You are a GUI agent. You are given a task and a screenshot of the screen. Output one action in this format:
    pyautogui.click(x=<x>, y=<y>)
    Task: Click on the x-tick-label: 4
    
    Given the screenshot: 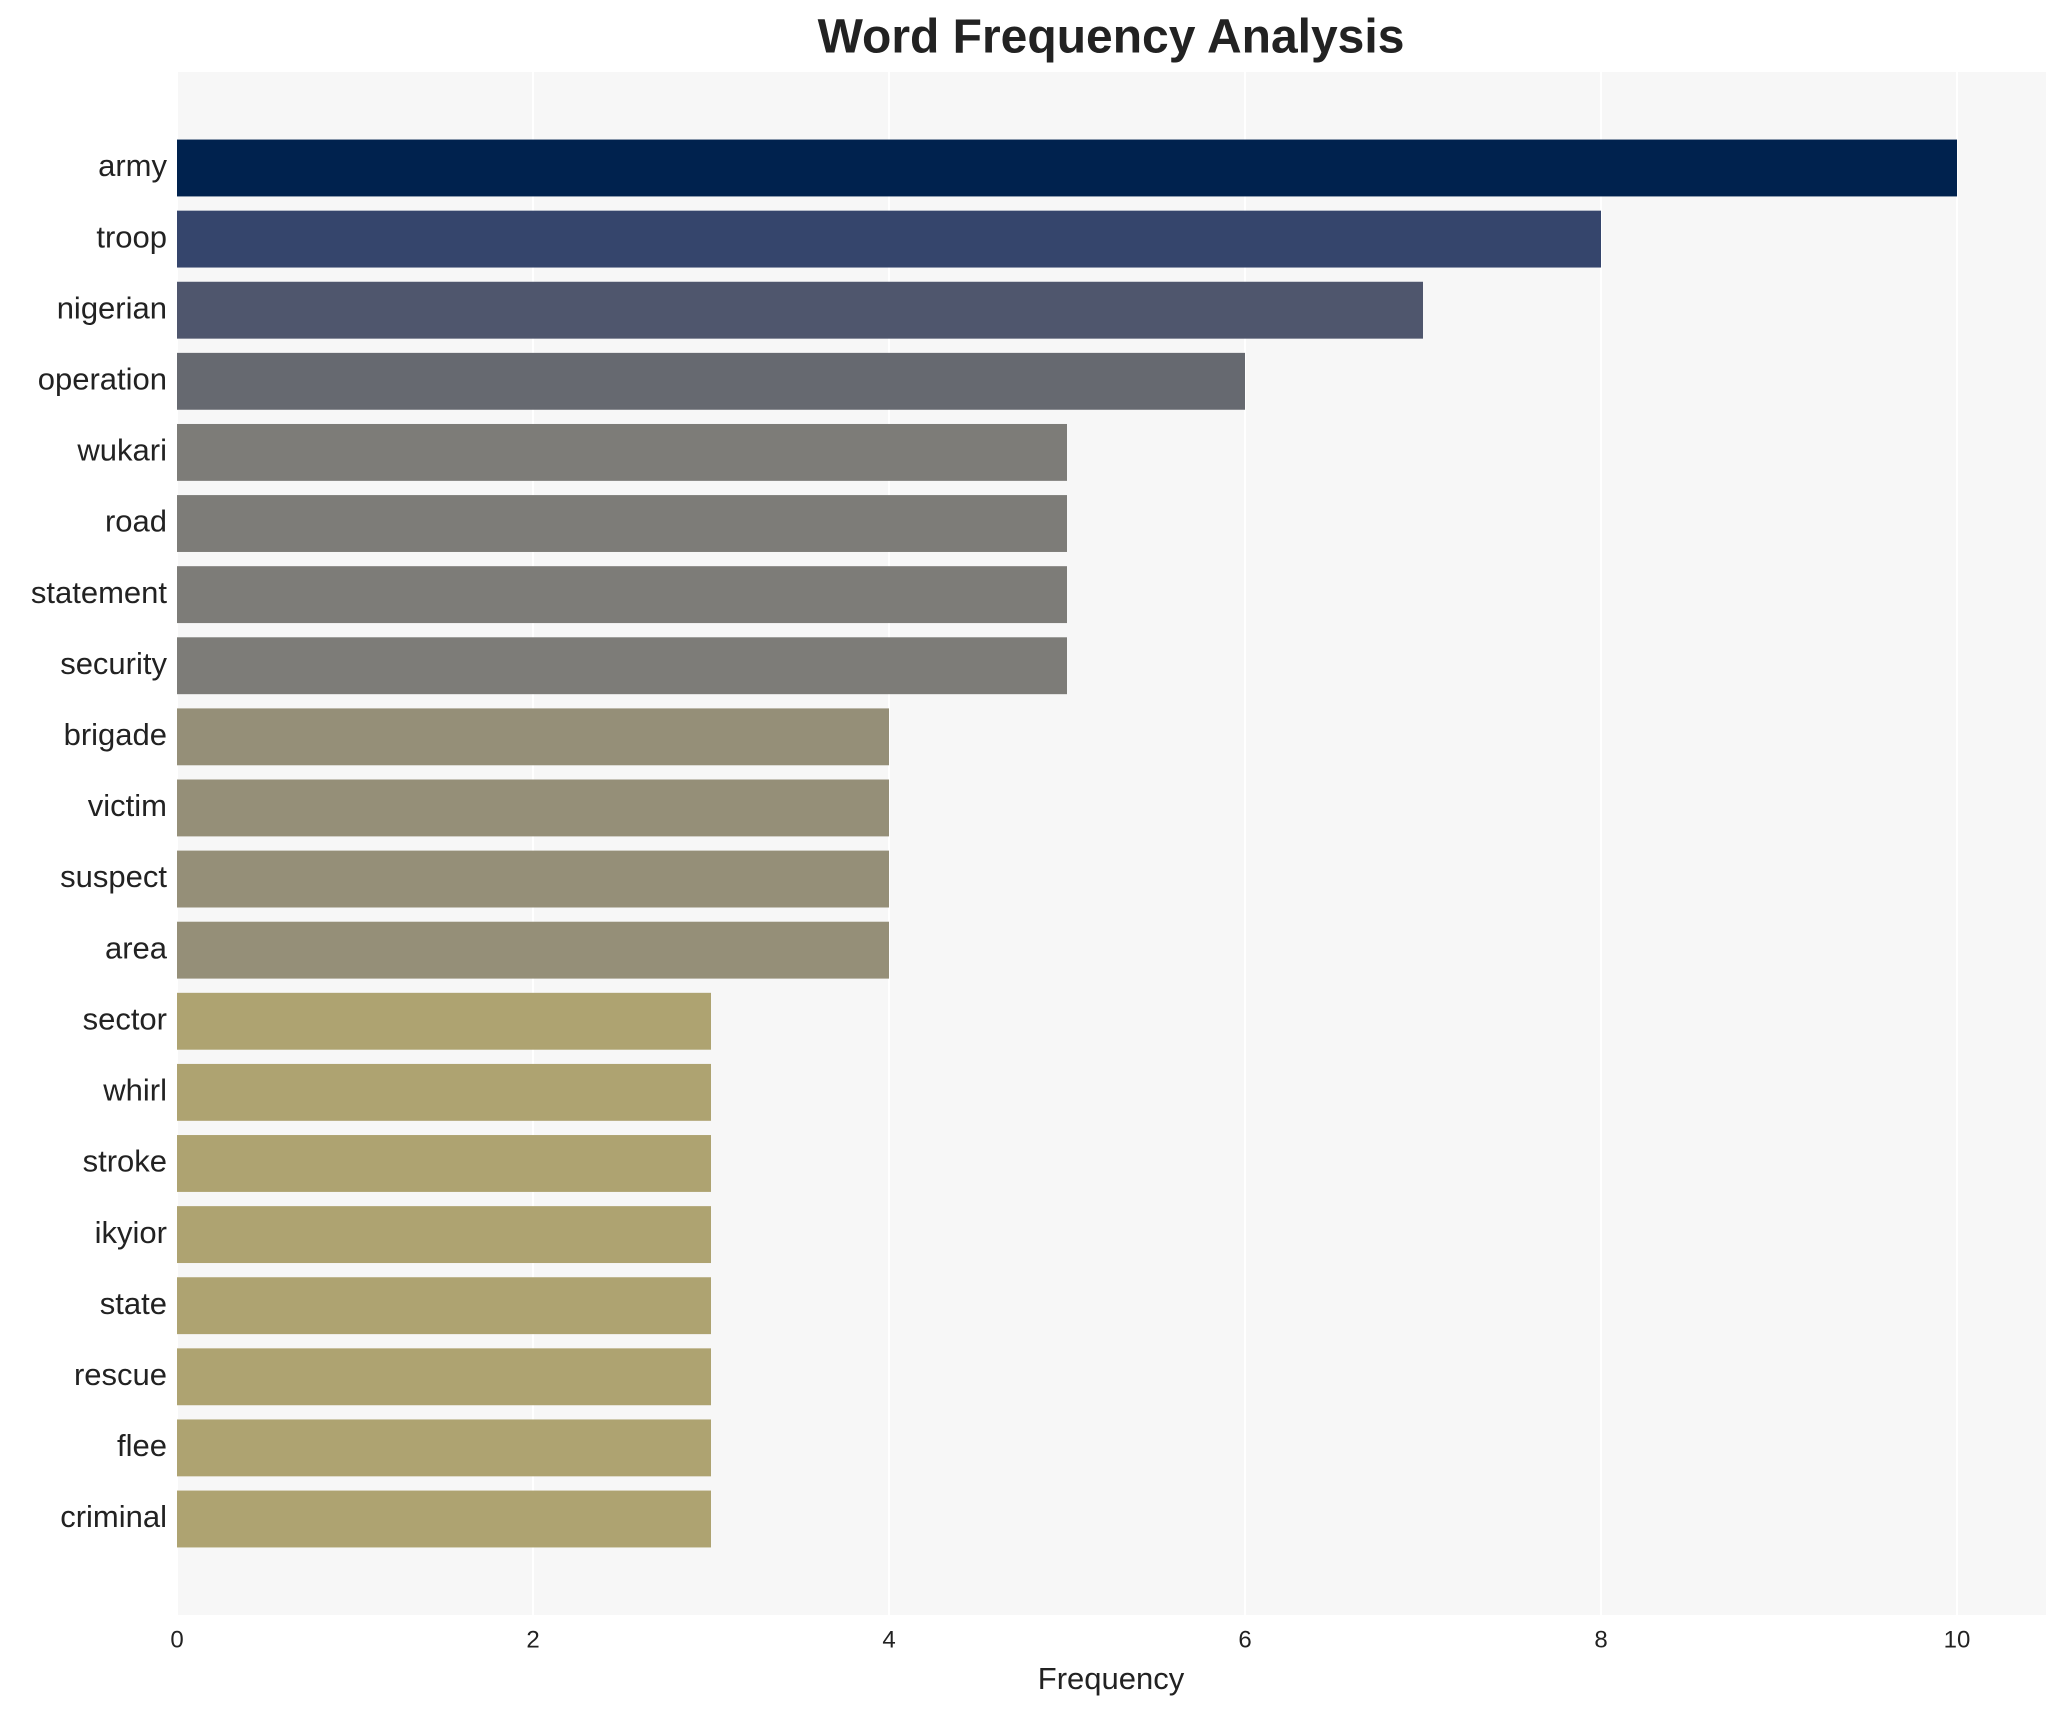 What is the action you would take?
    pyautogui.click(x=888, y=1639)
    